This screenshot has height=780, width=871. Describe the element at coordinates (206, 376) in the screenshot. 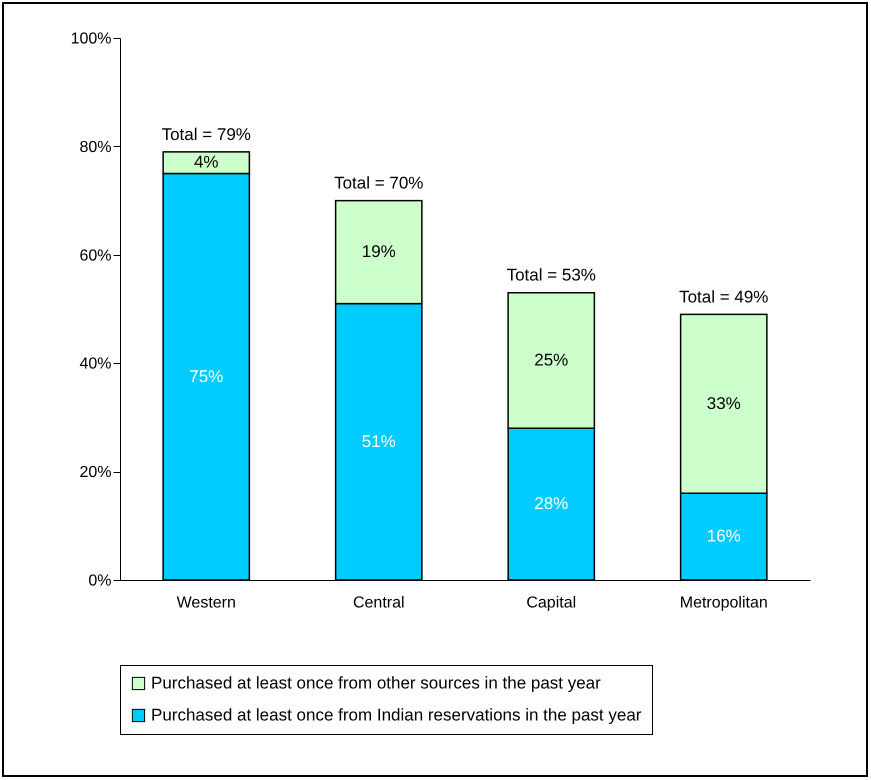

I see `data-label: 75%` at that location.